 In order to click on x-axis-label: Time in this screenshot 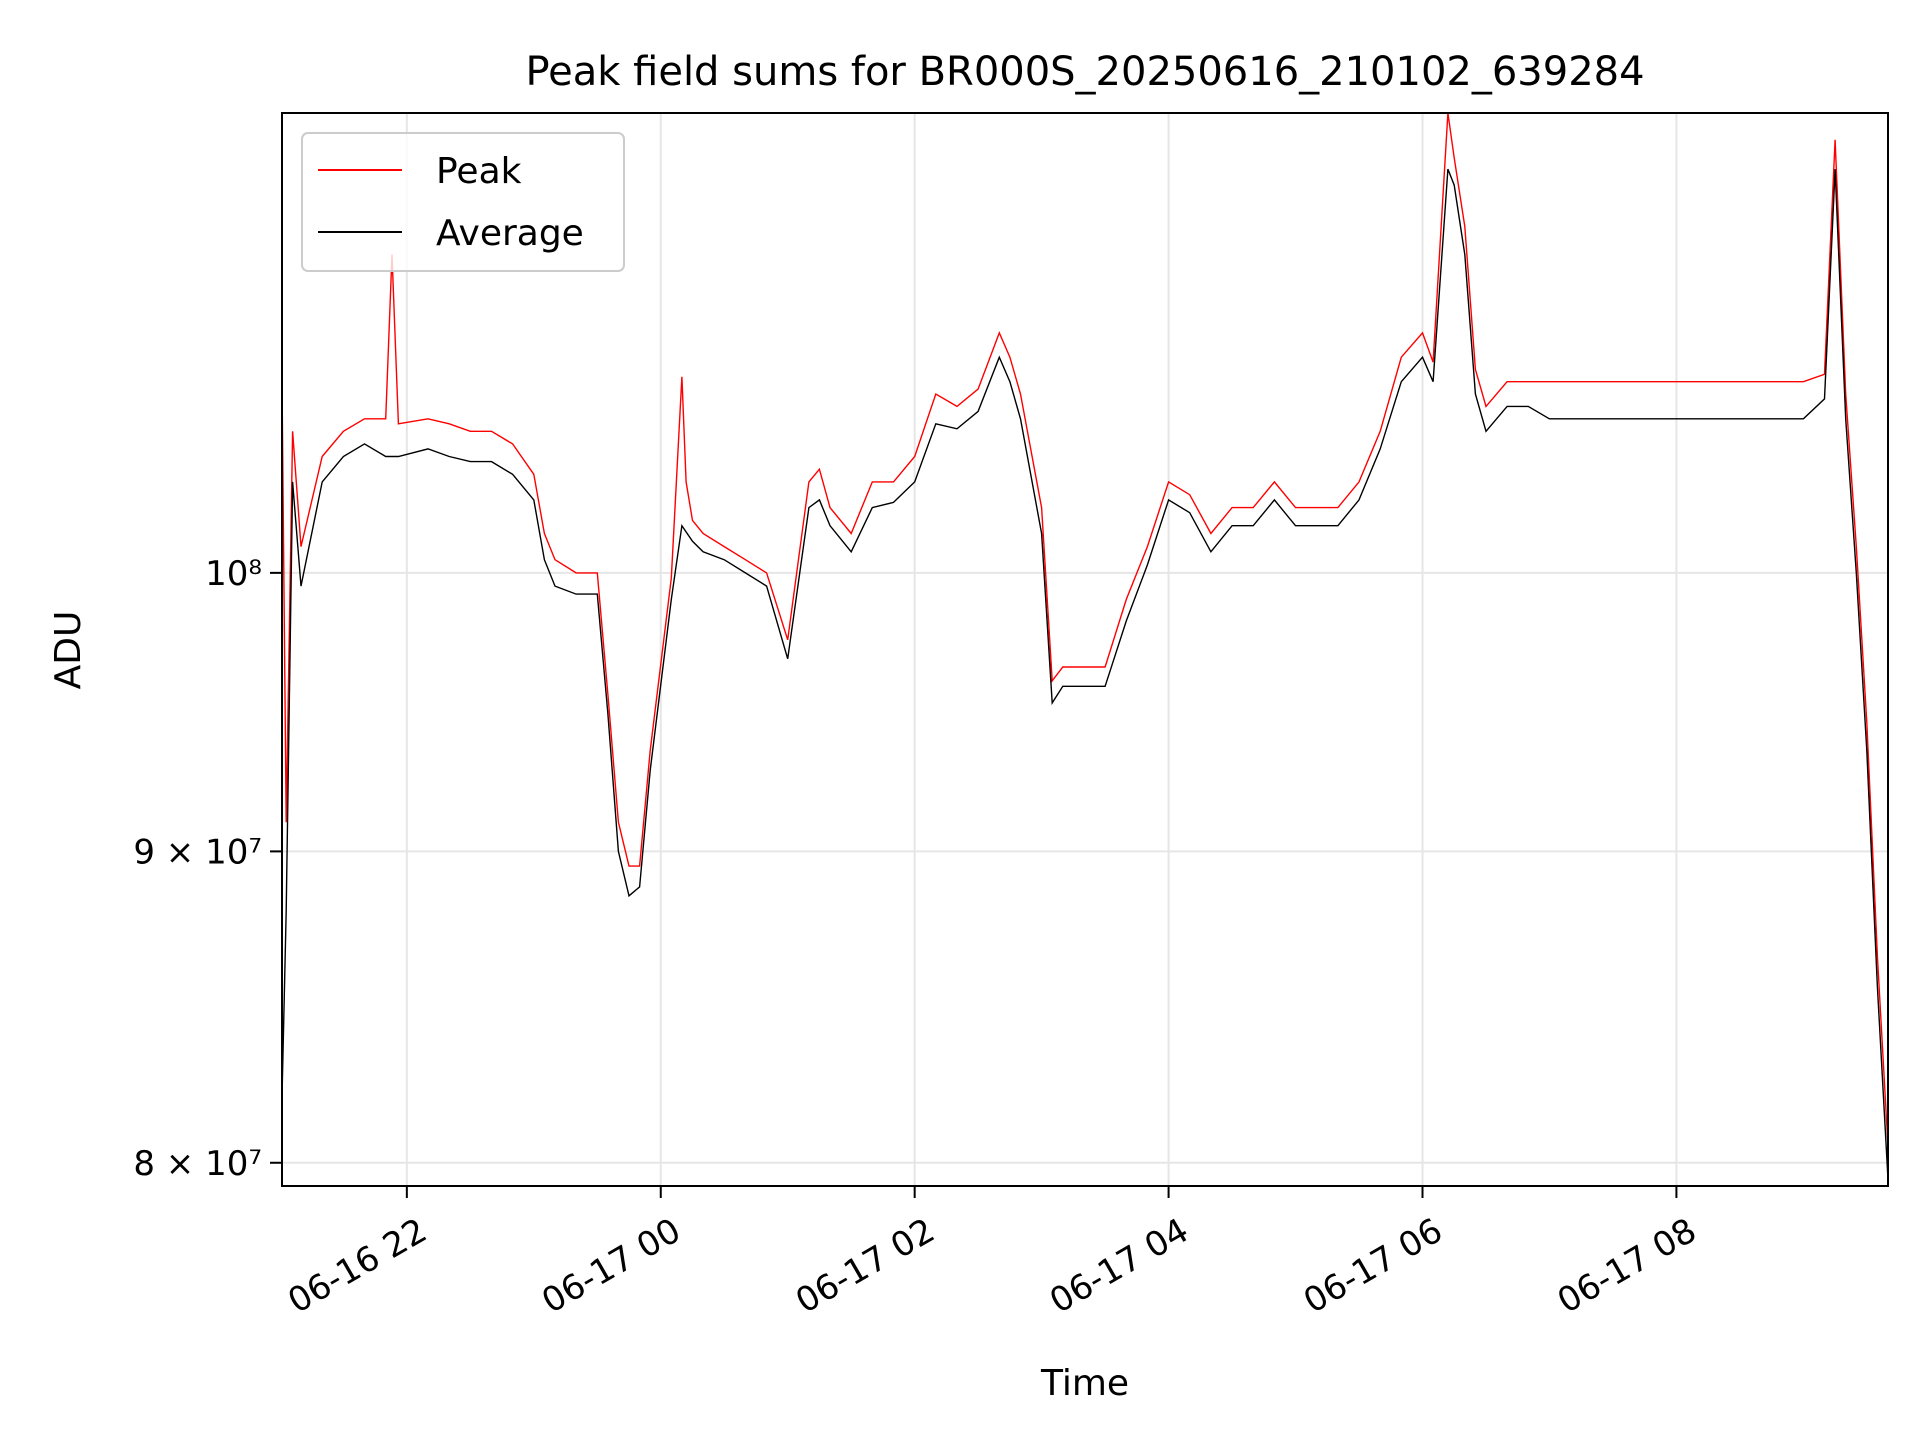, I will do `click(1084, 1383)`.